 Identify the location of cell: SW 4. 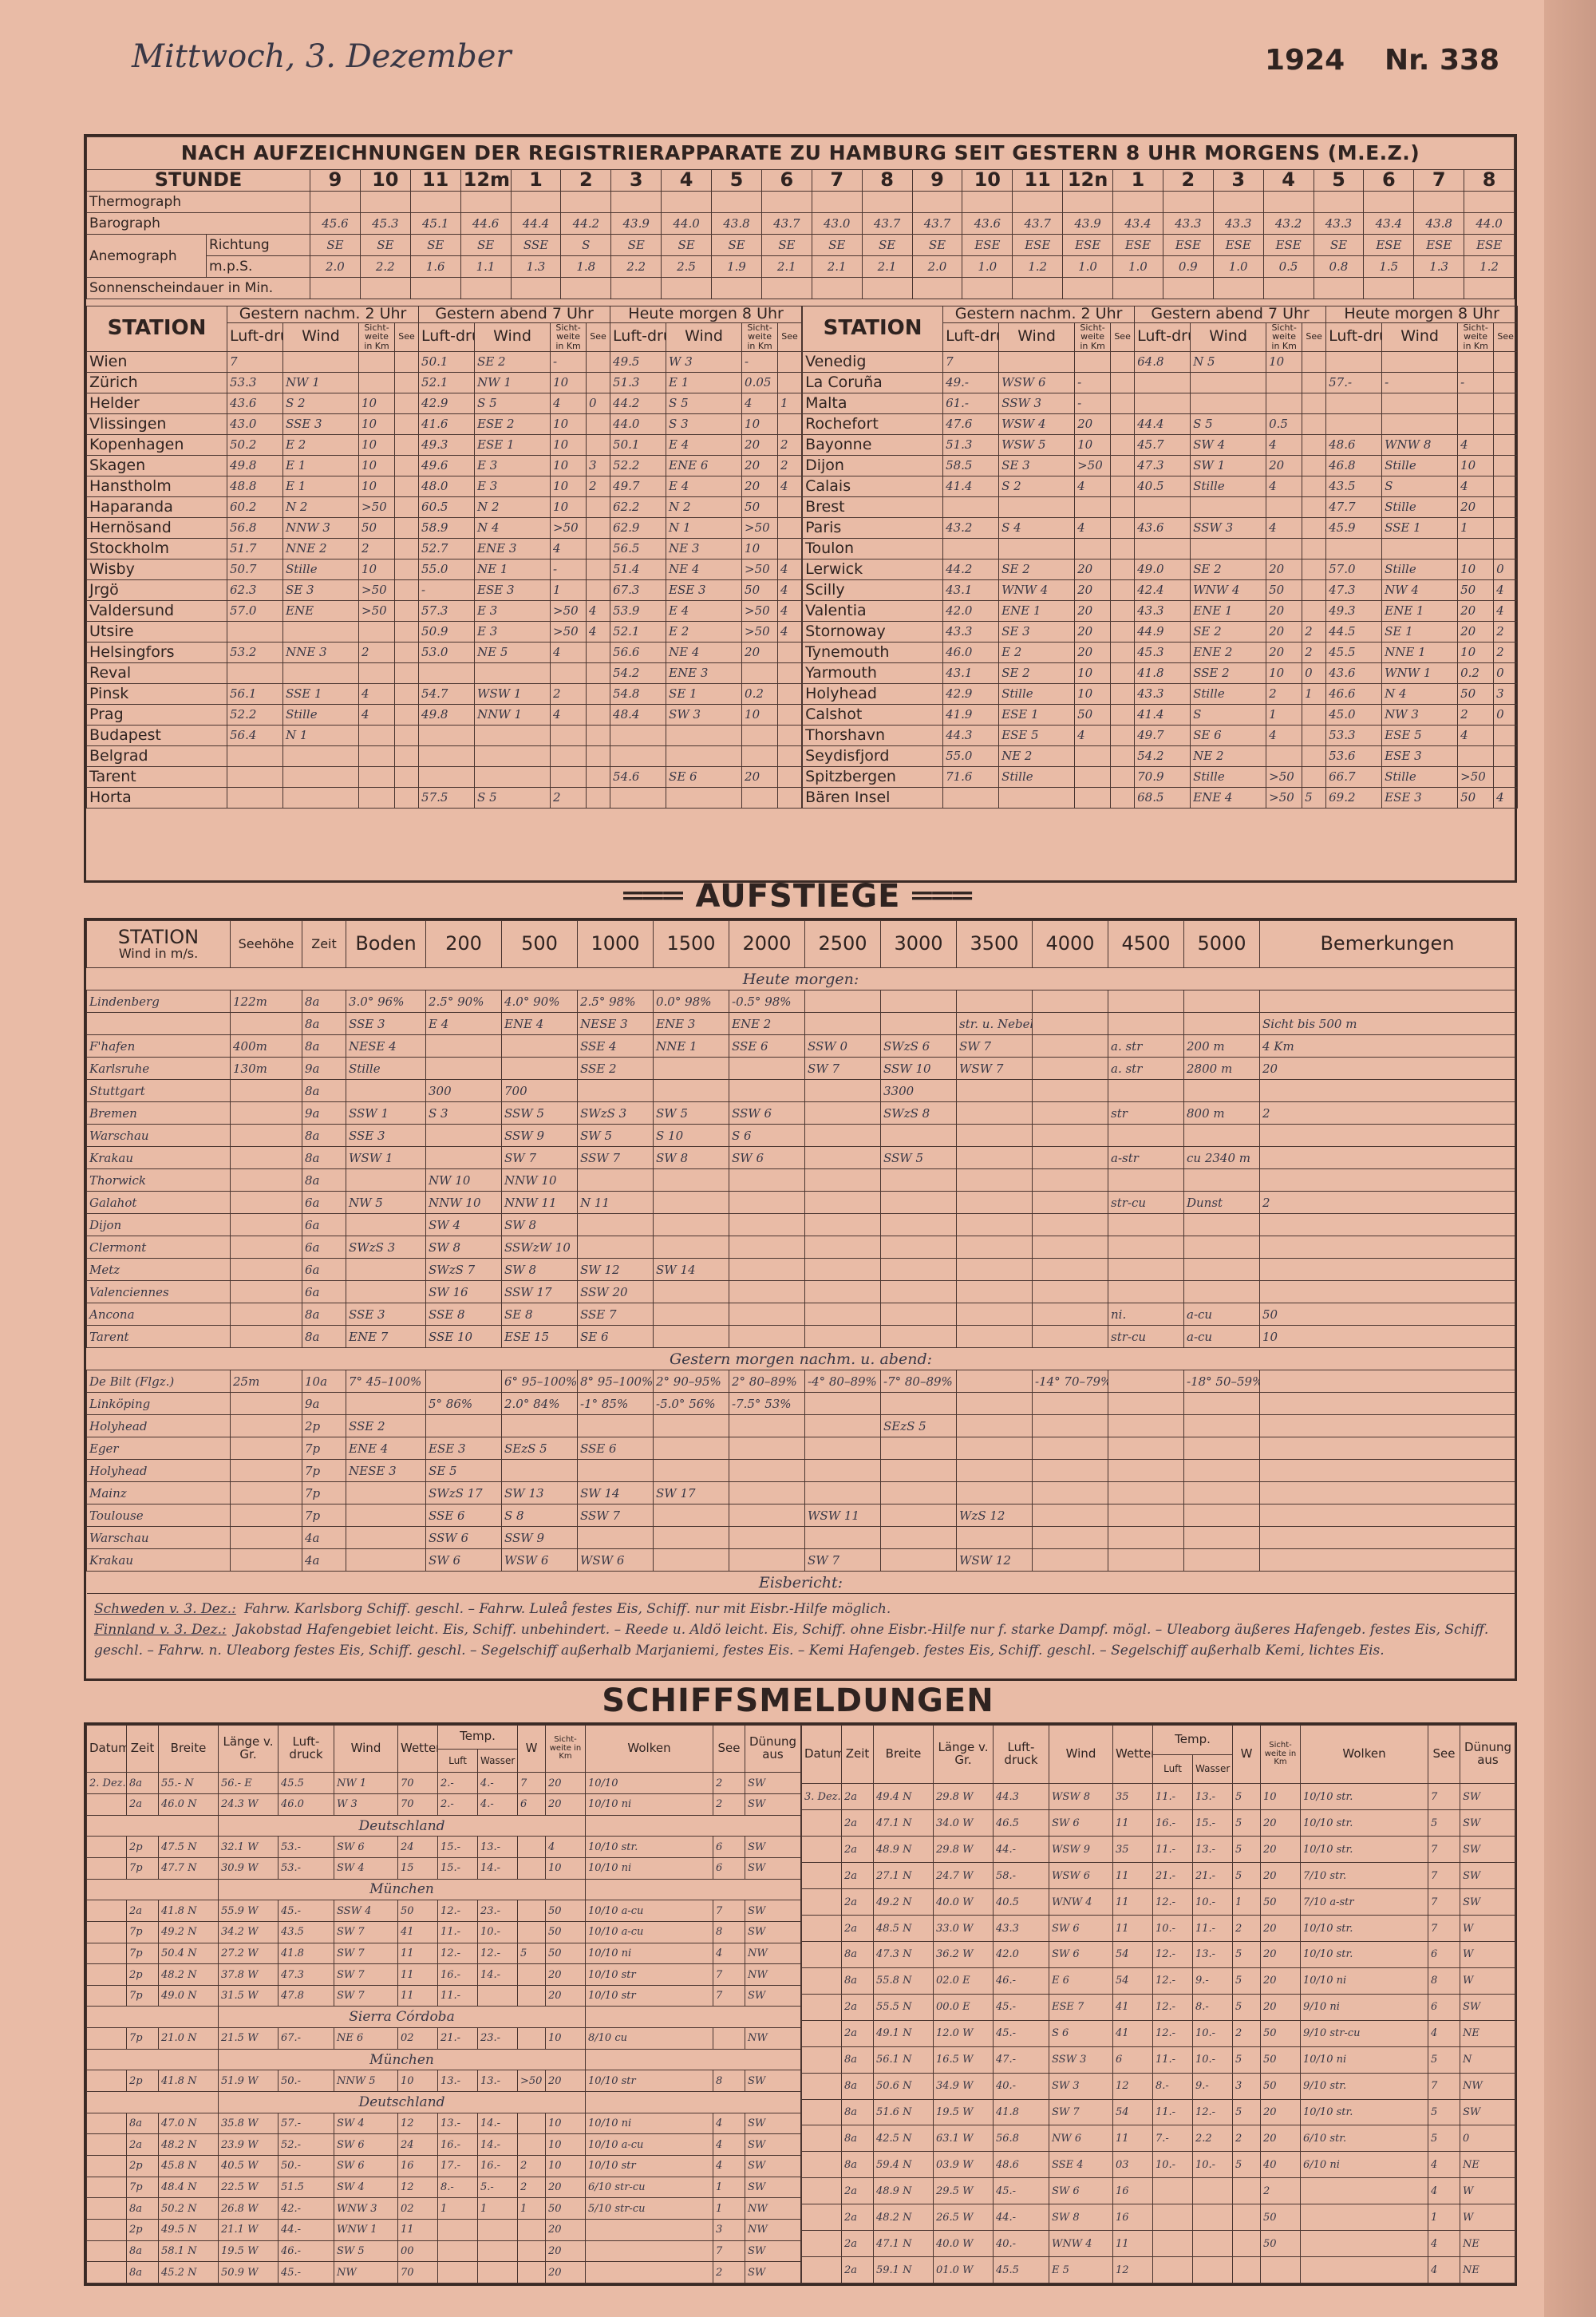
(366, 1868).